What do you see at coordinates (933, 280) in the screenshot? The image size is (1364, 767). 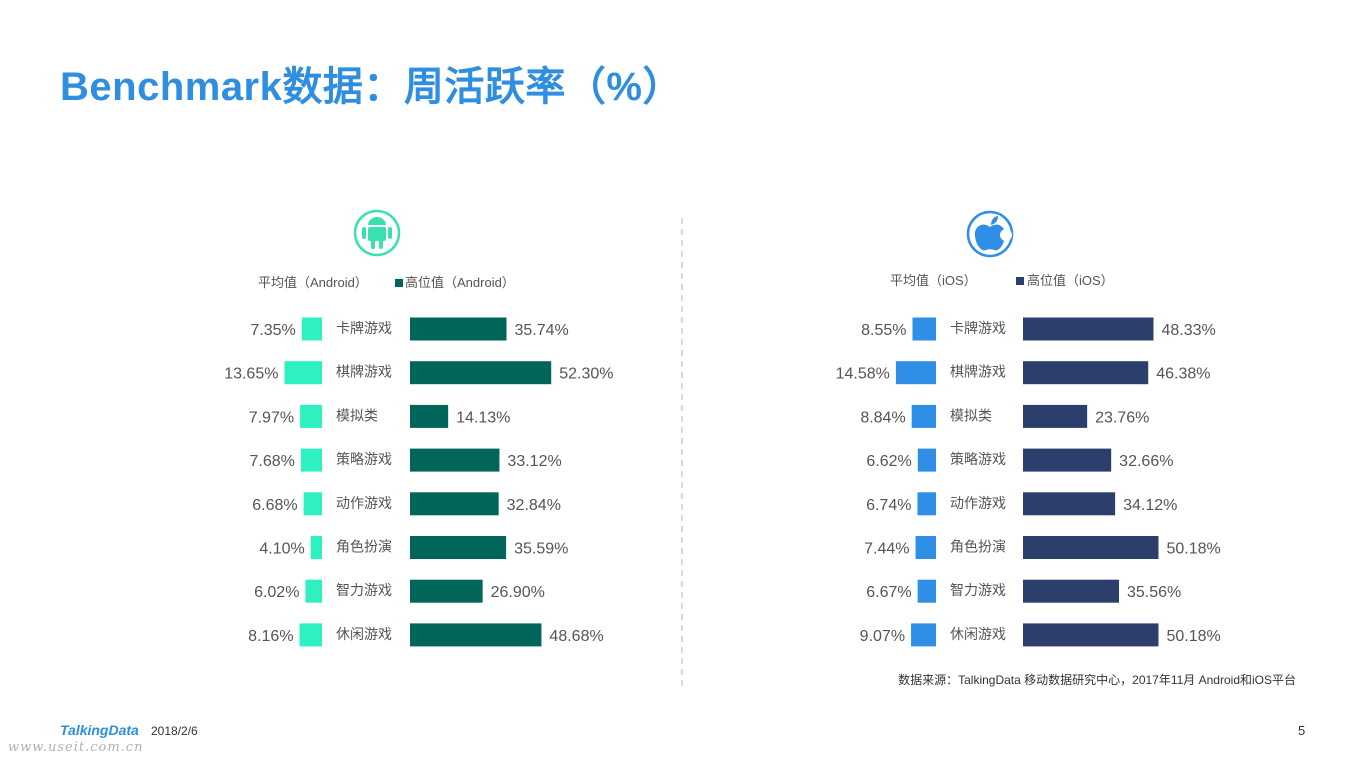 I see `ios-legend-avg: 平均值（iOS）` at bounding box center [933, 280].